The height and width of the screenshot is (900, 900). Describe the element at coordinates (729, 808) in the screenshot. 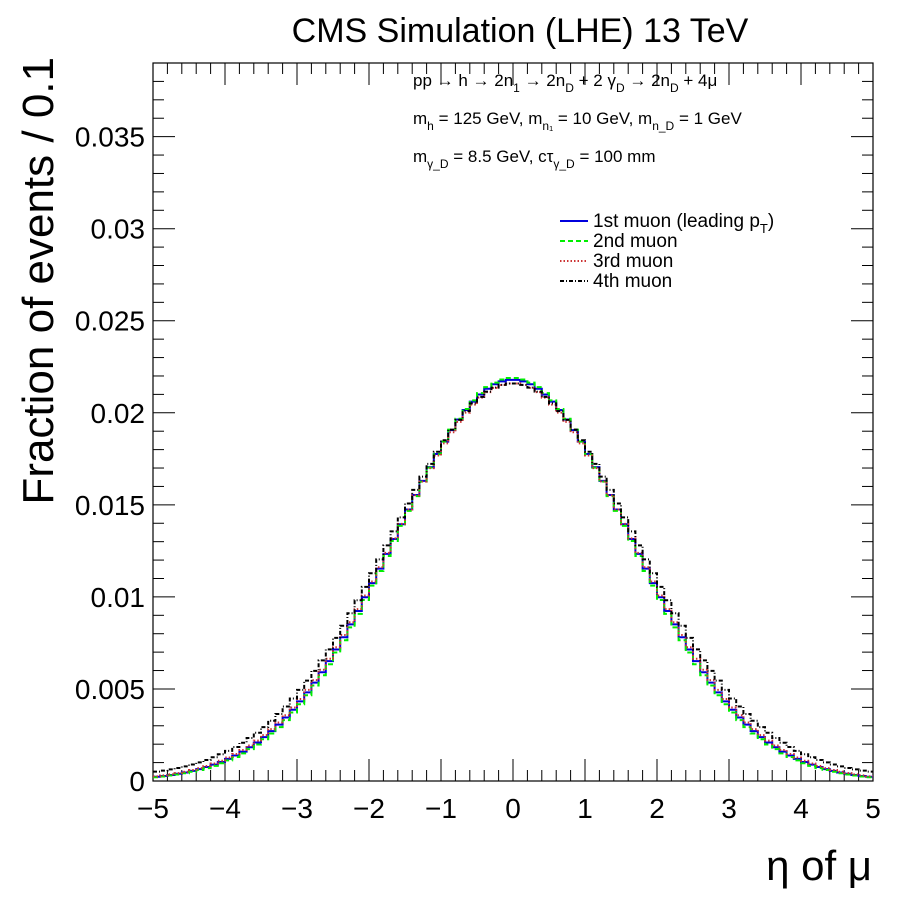

I see `x-tick-label: 3` at that location.